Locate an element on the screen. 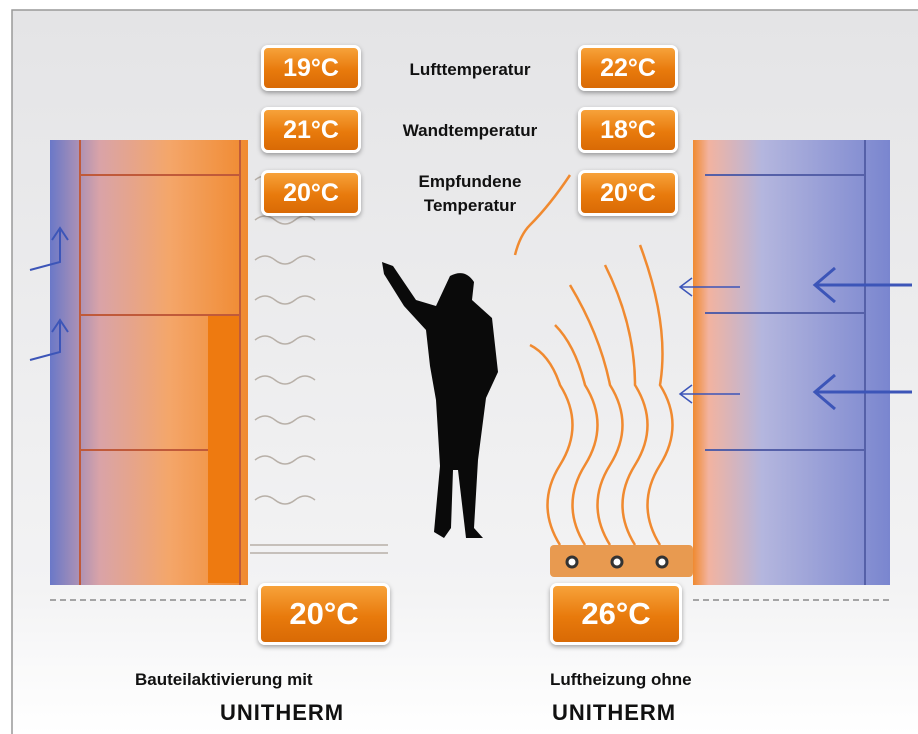 The image size is (918, 734). caption-line: Bauteilaktivierung mit is located at coordinates (224, 679).